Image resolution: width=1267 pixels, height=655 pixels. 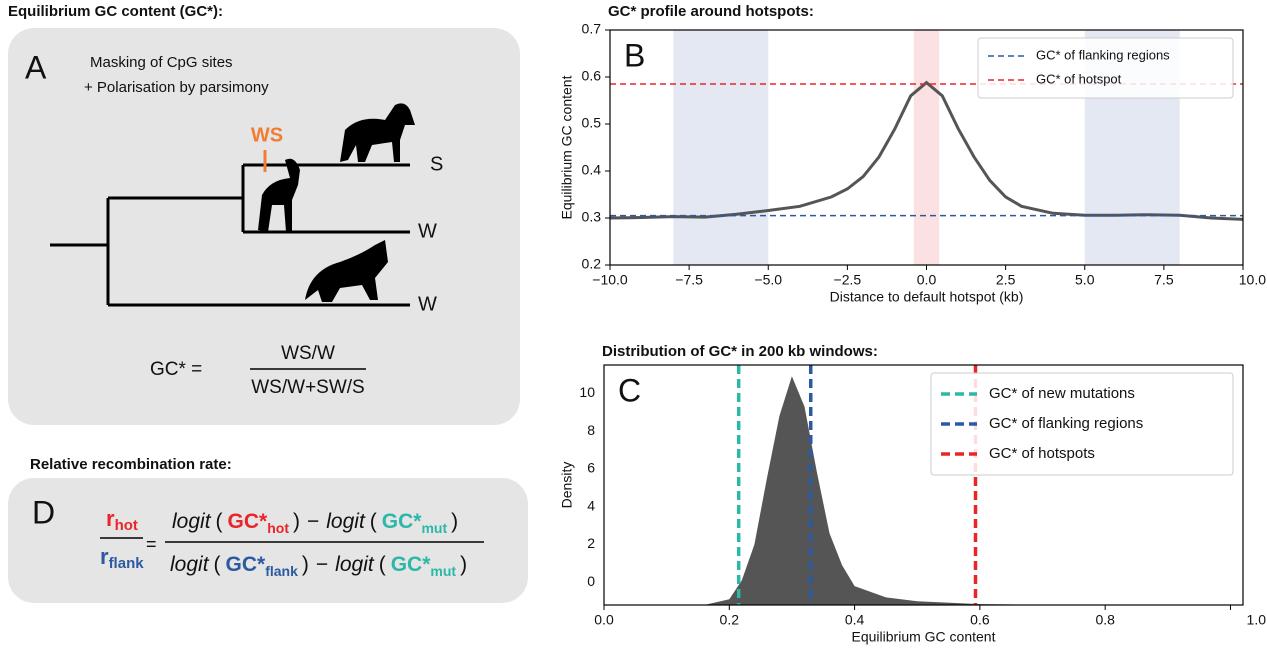 I want to click on y-tick-label: 8, so click(x=591, y=430).